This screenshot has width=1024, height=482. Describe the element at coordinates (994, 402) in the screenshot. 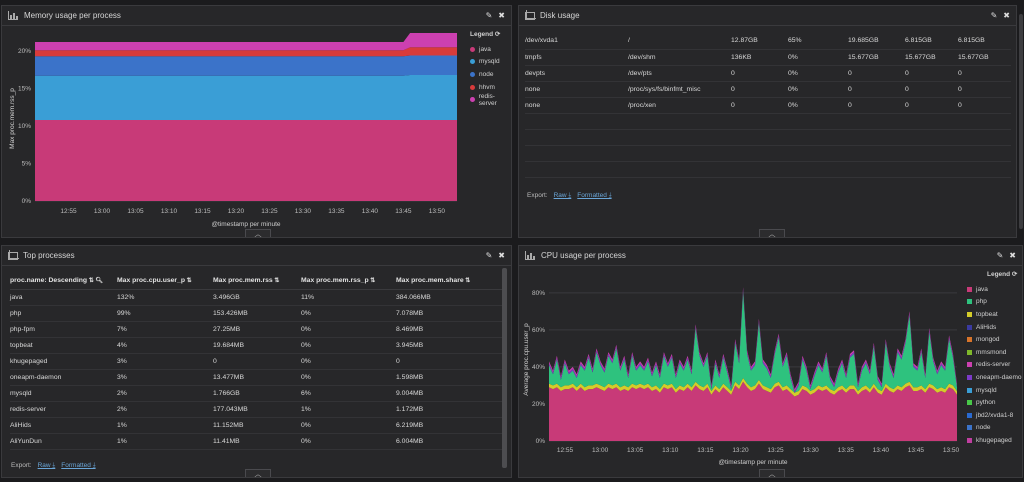

I see `legend-item-python: python` at that location.